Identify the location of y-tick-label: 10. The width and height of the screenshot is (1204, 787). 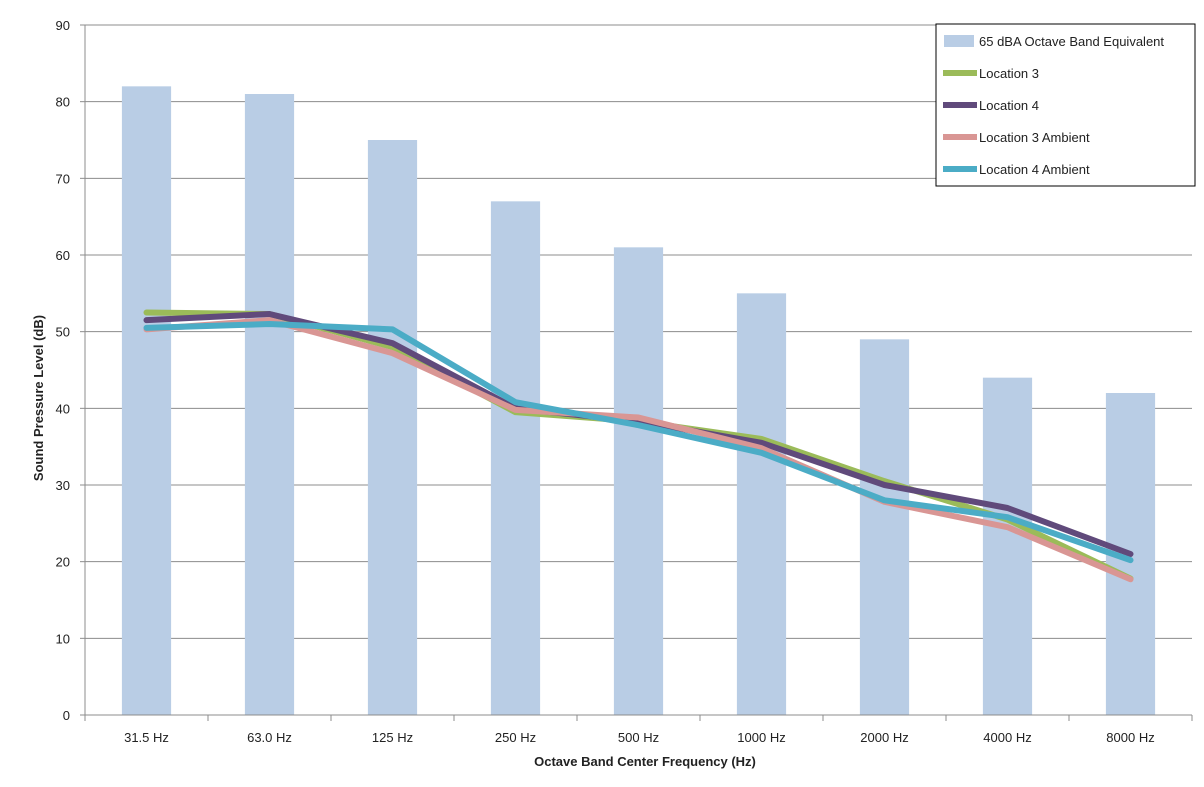
(63, 638).